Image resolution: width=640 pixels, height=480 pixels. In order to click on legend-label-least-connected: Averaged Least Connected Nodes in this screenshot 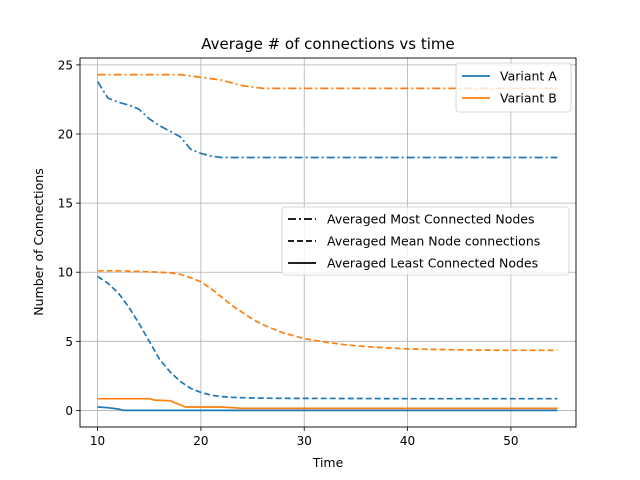, I will do `click(432, 263)`.